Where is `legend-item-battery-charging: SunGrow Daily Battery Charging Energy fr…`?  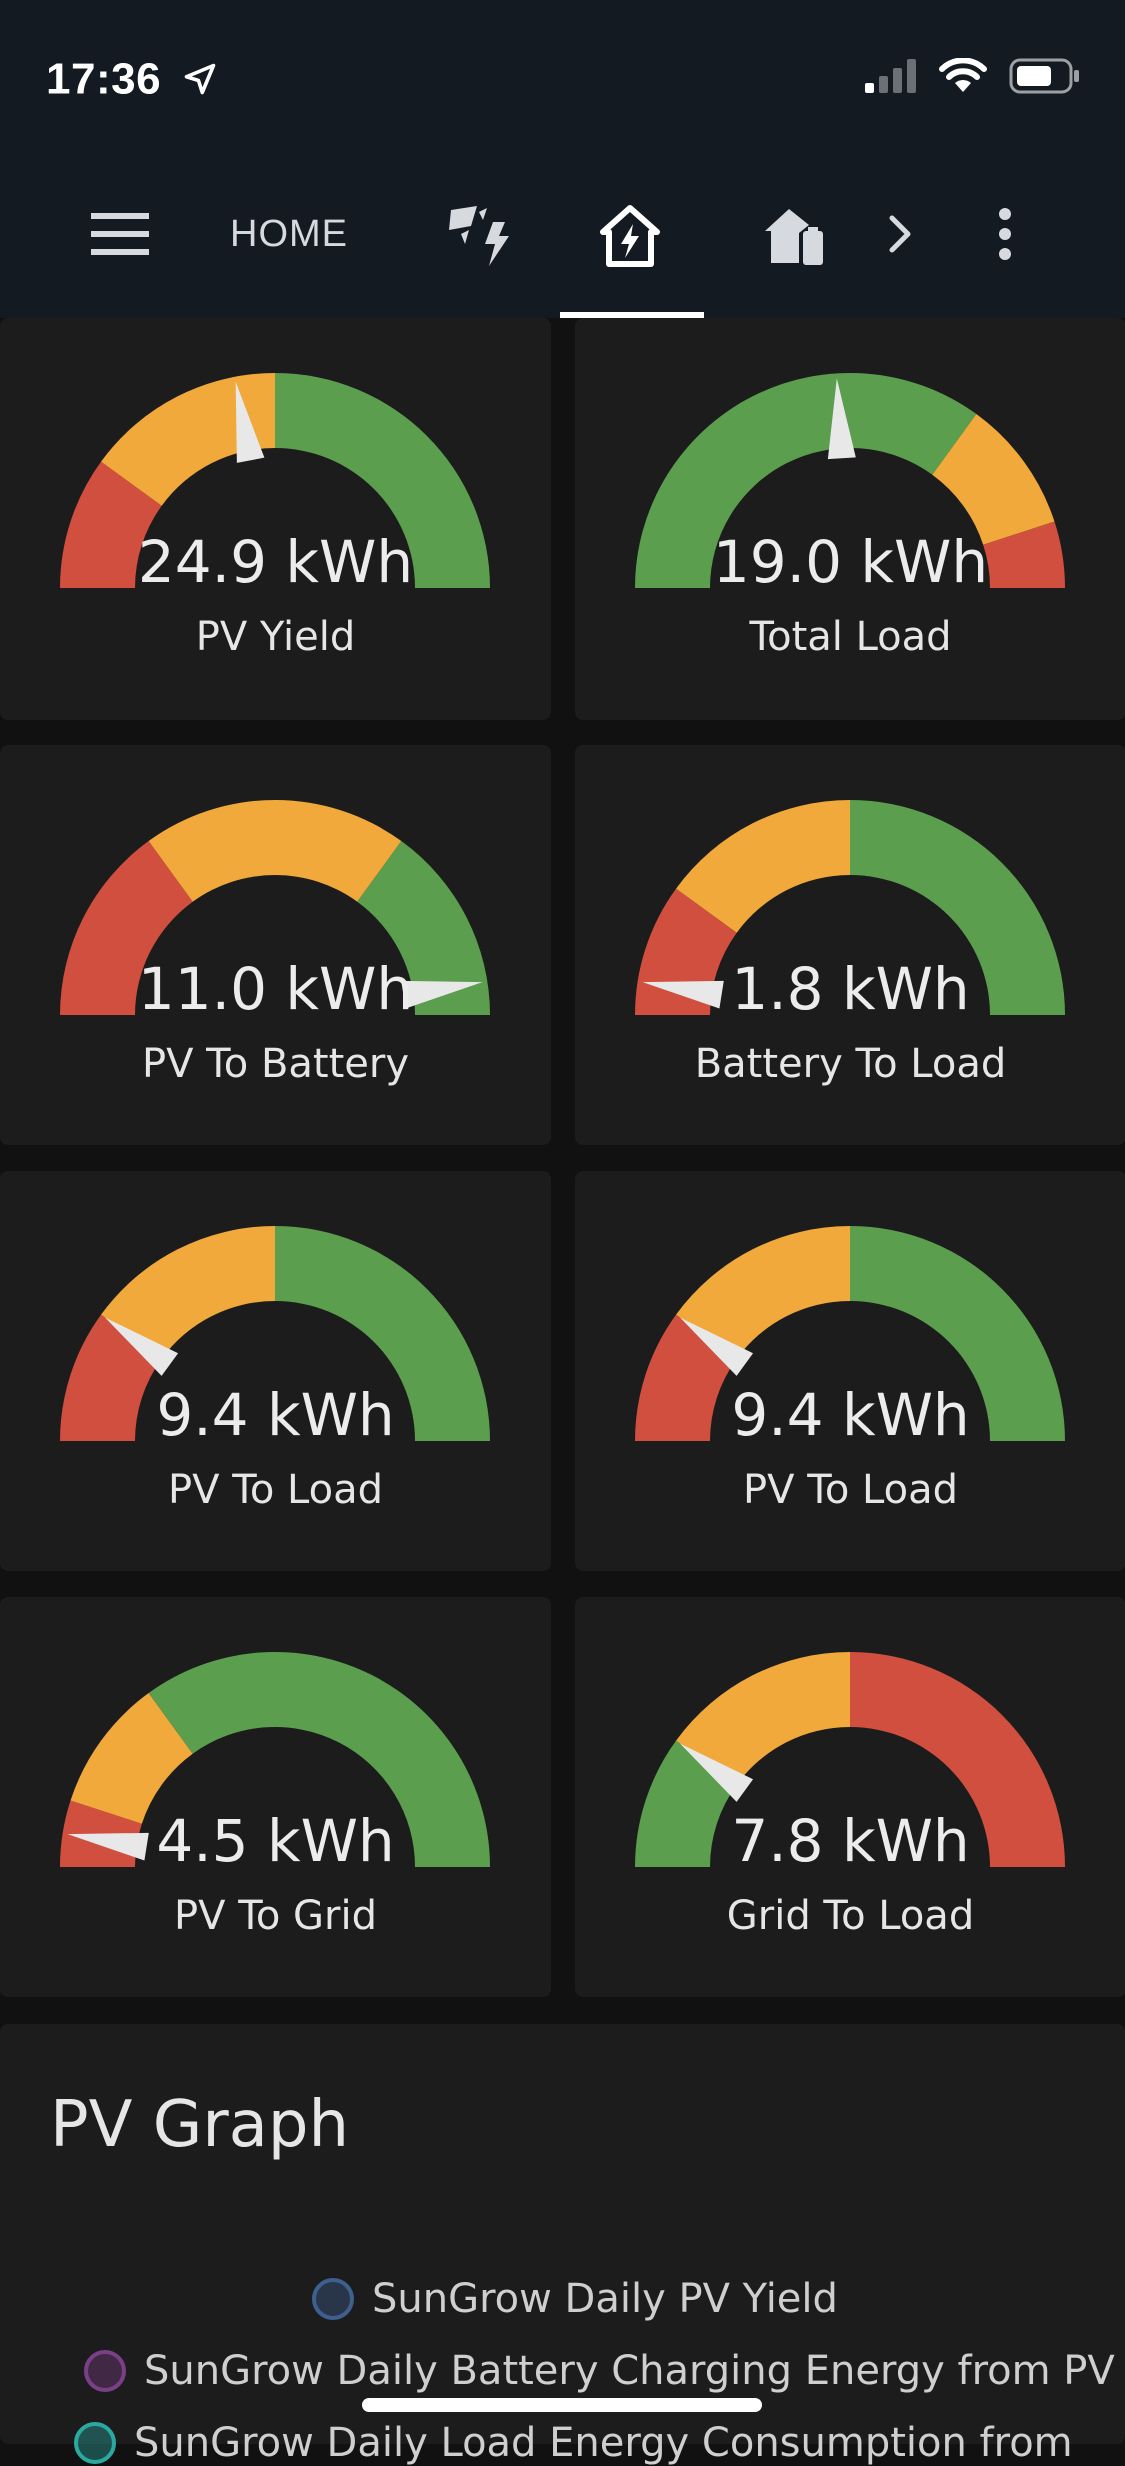 legend-item-battery-charging: SunGrow Daily Battery Charging Energy fr… is located at coordinates (599, 2371).